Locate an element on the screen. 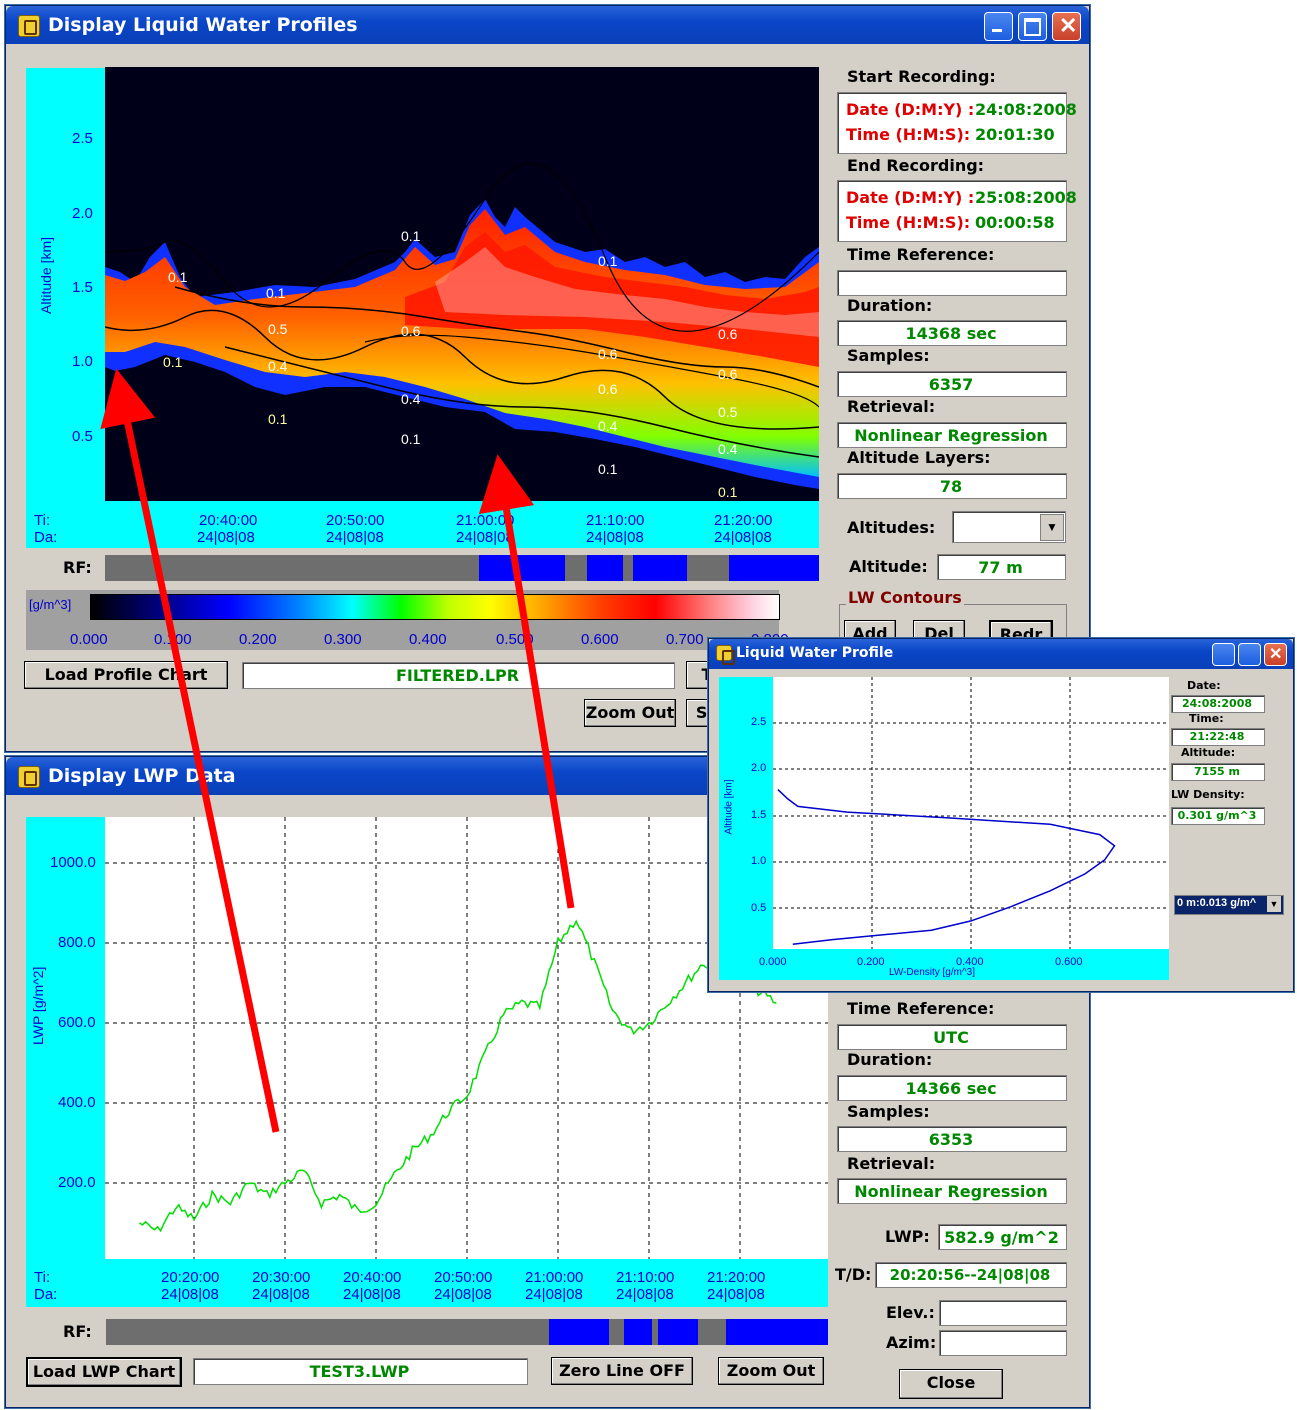  altitudes-dropdown-arrow: ▼ is located at coordinates (1052, 527).